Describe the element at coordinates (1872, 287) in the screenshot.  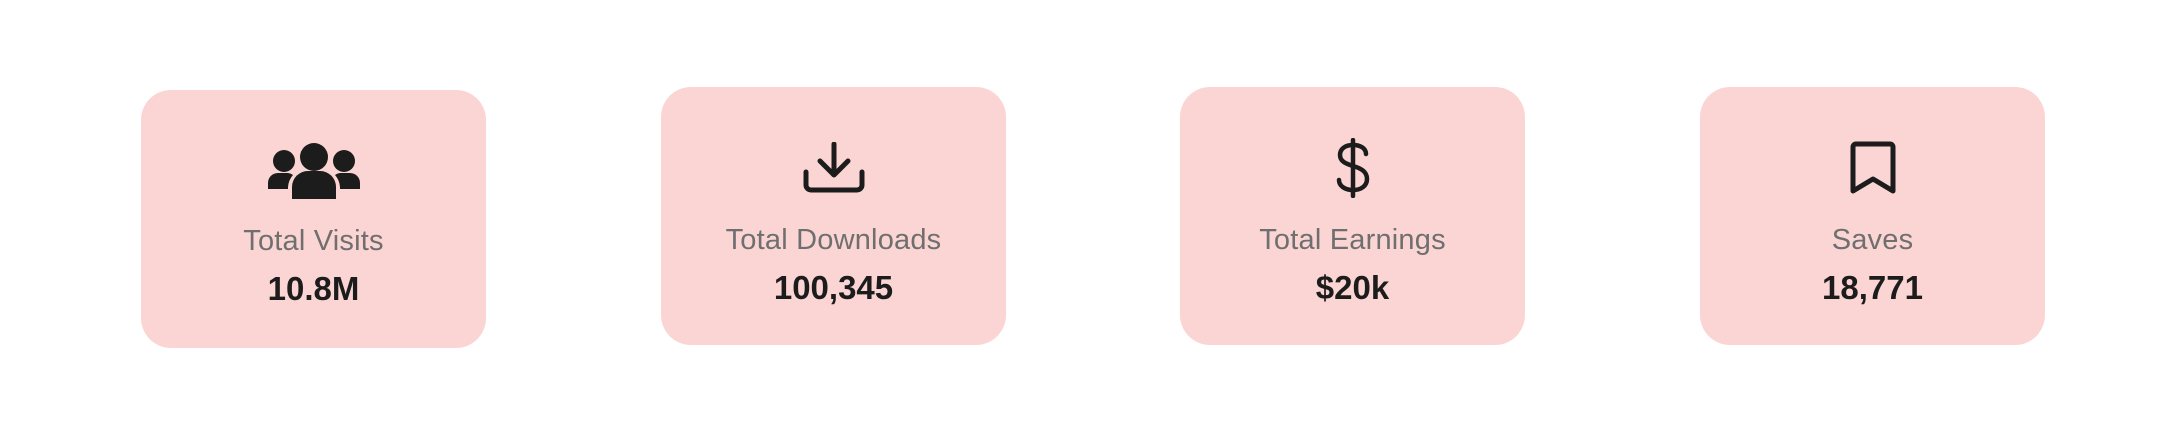
I see `stat-value: 18,771` at that location.